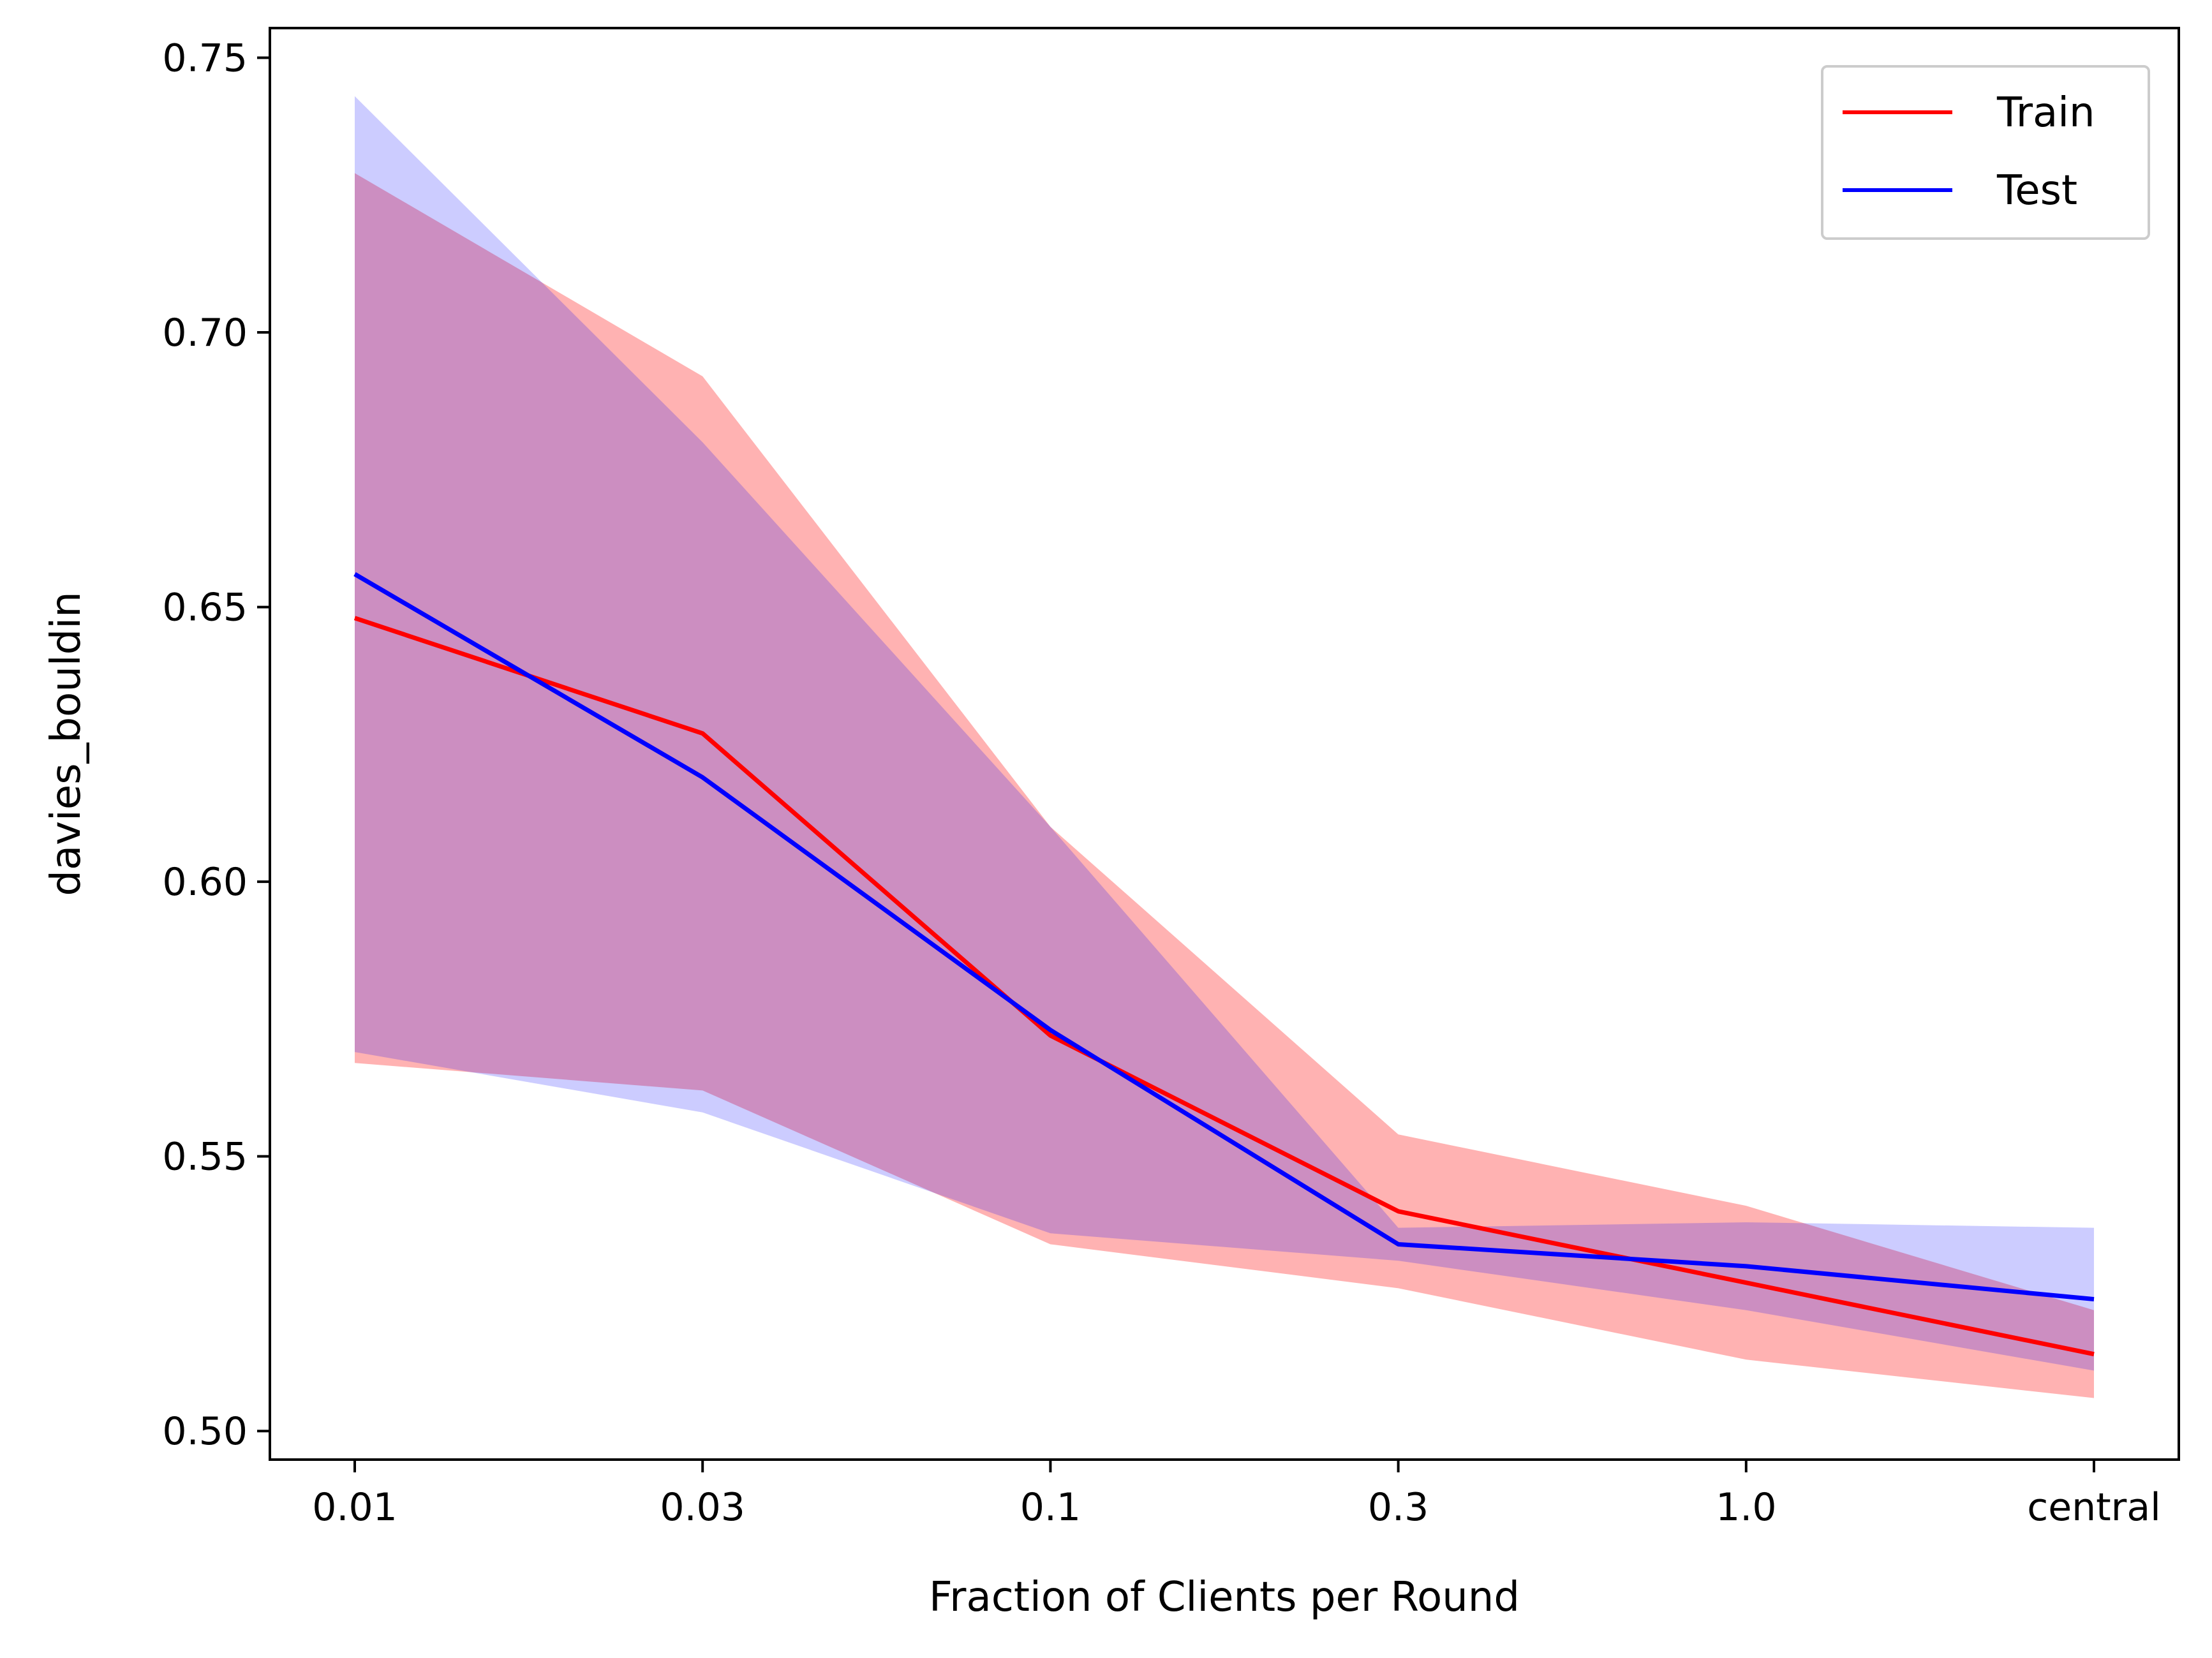 Image resolution: width=2212 pixels, height=1658 pixels. What do you see at coordinates (205, 1157) in the screenshot?
I see `y-tick-label: 0.55` at bounding box center [205, 1157].